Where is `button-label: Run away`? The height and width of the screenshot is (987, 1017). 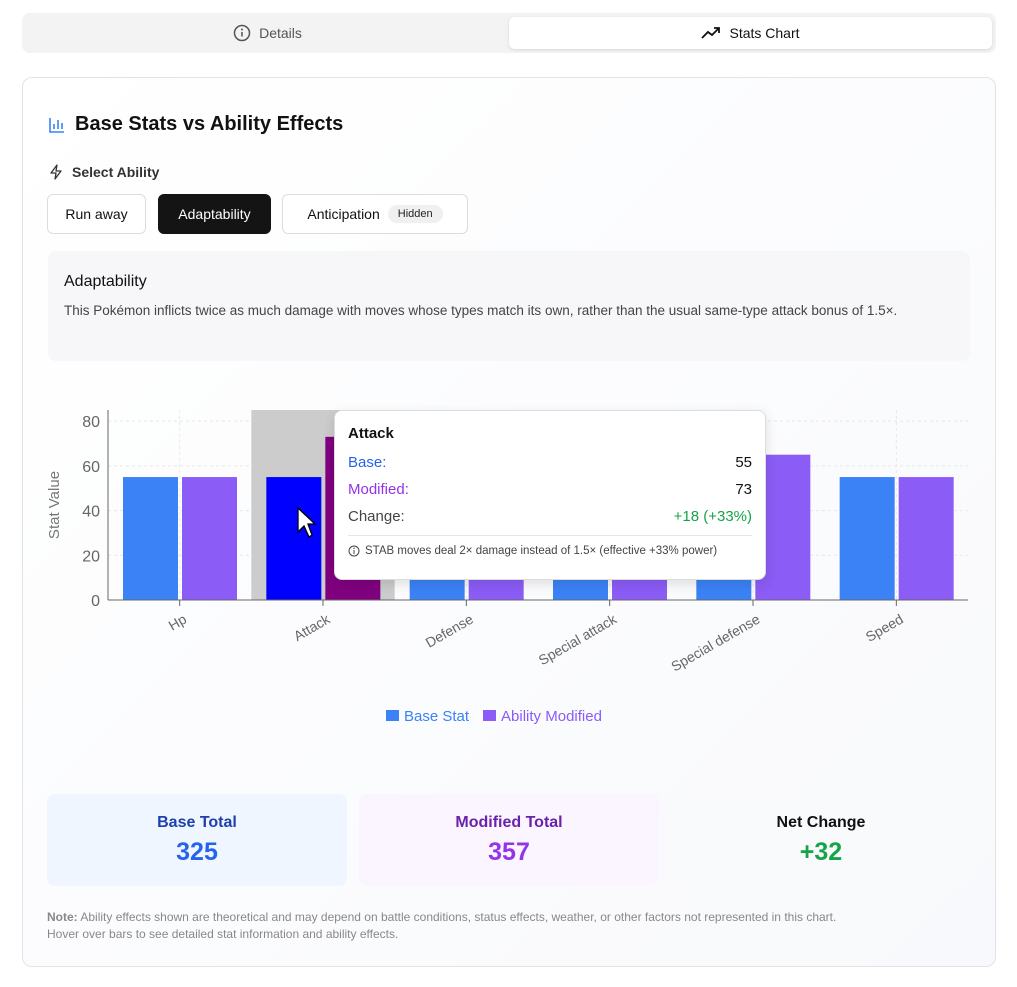
button-label: Run away is located at coordinates (96, 214).